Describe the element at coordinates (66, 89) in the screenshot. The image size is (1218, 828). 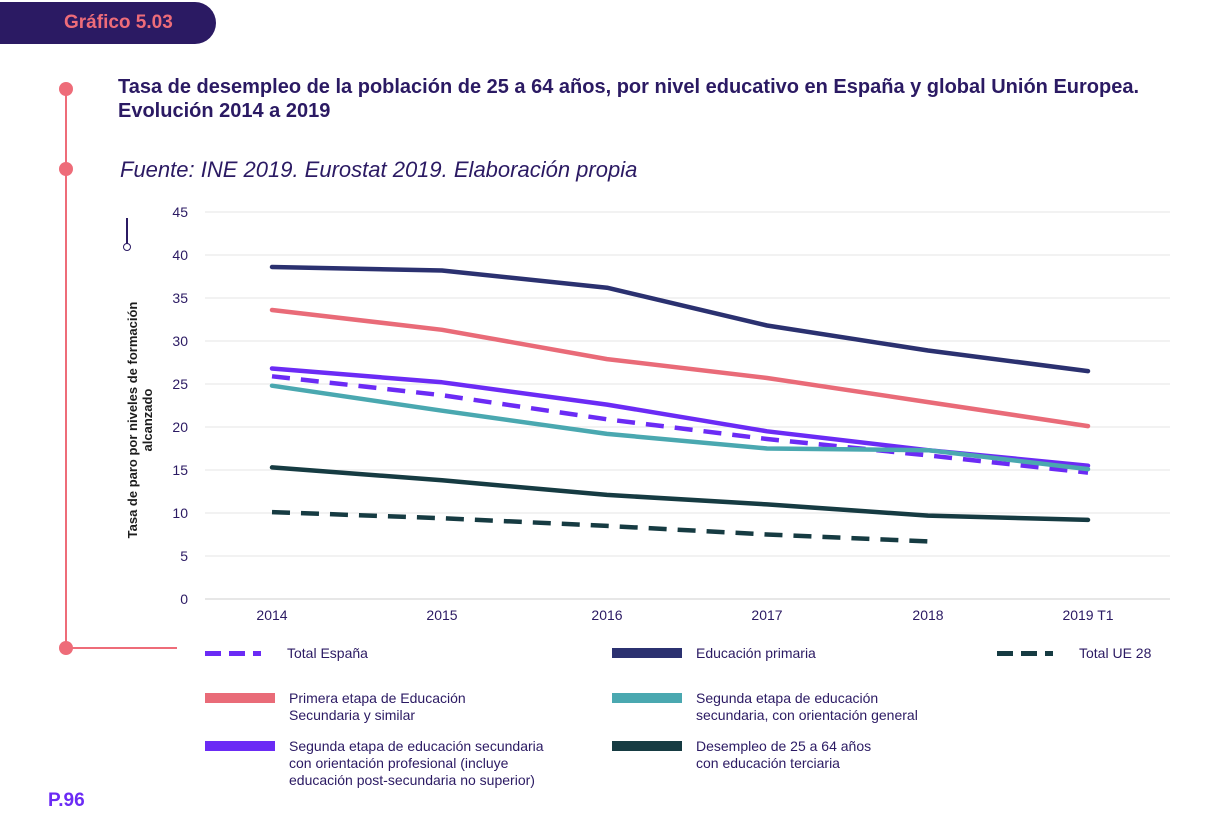
I see `timeline-dot-title` at that location.